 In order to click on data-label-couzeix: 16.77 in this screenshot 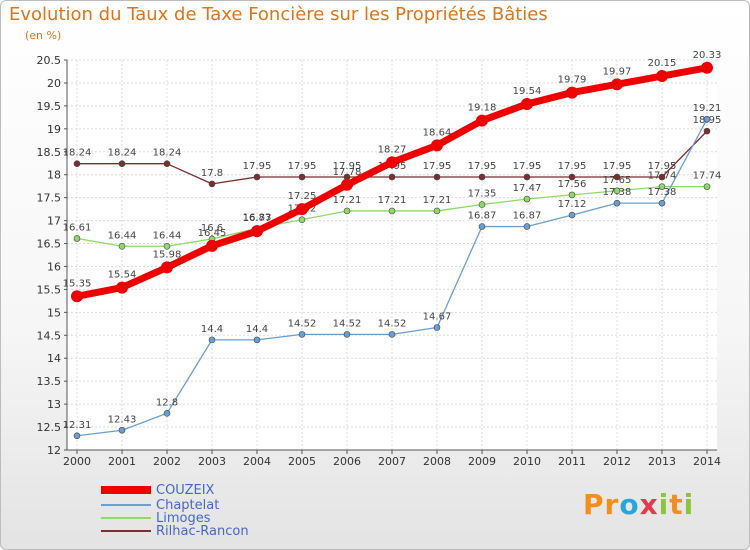, I will do `click(257, 218)`.